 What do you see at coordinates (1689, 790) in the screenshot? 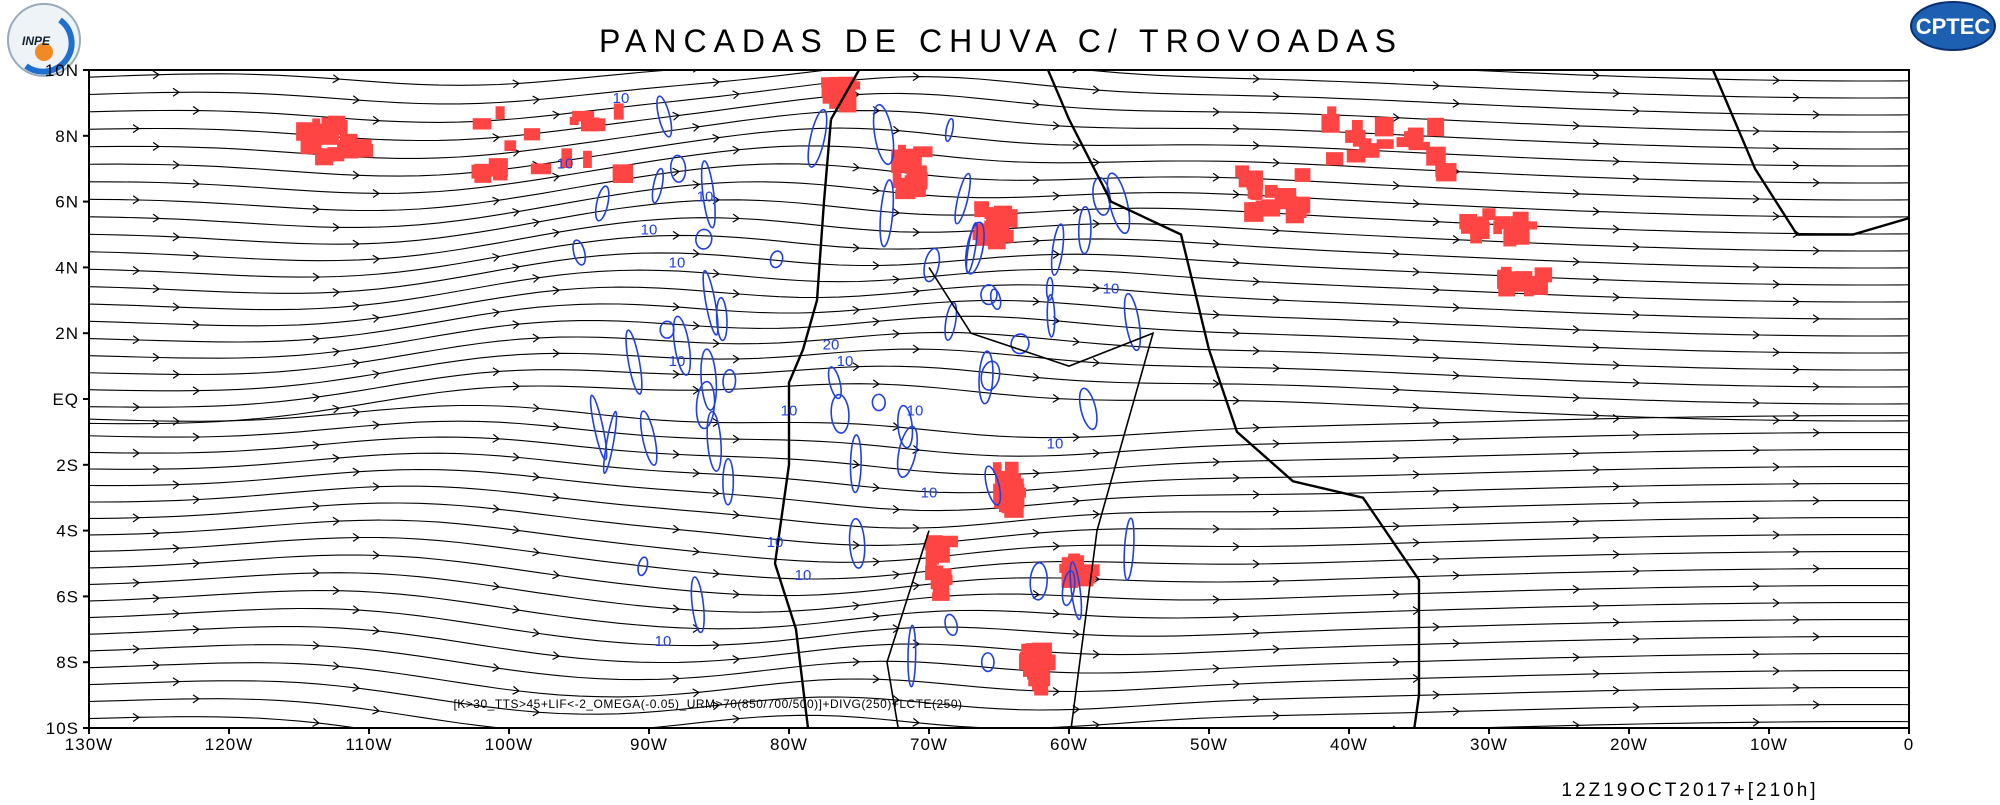
I see `timestamp: 12Z19OCT2017+[210h]` at bounding box center [1689, 790].